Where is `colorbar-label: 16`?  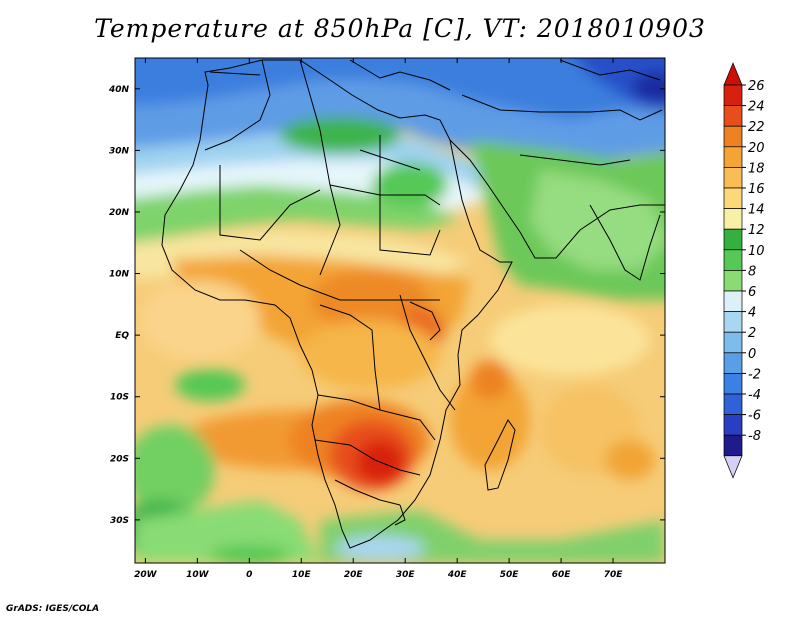 colorbar-label: 16 is located at coordinates (756, 189).